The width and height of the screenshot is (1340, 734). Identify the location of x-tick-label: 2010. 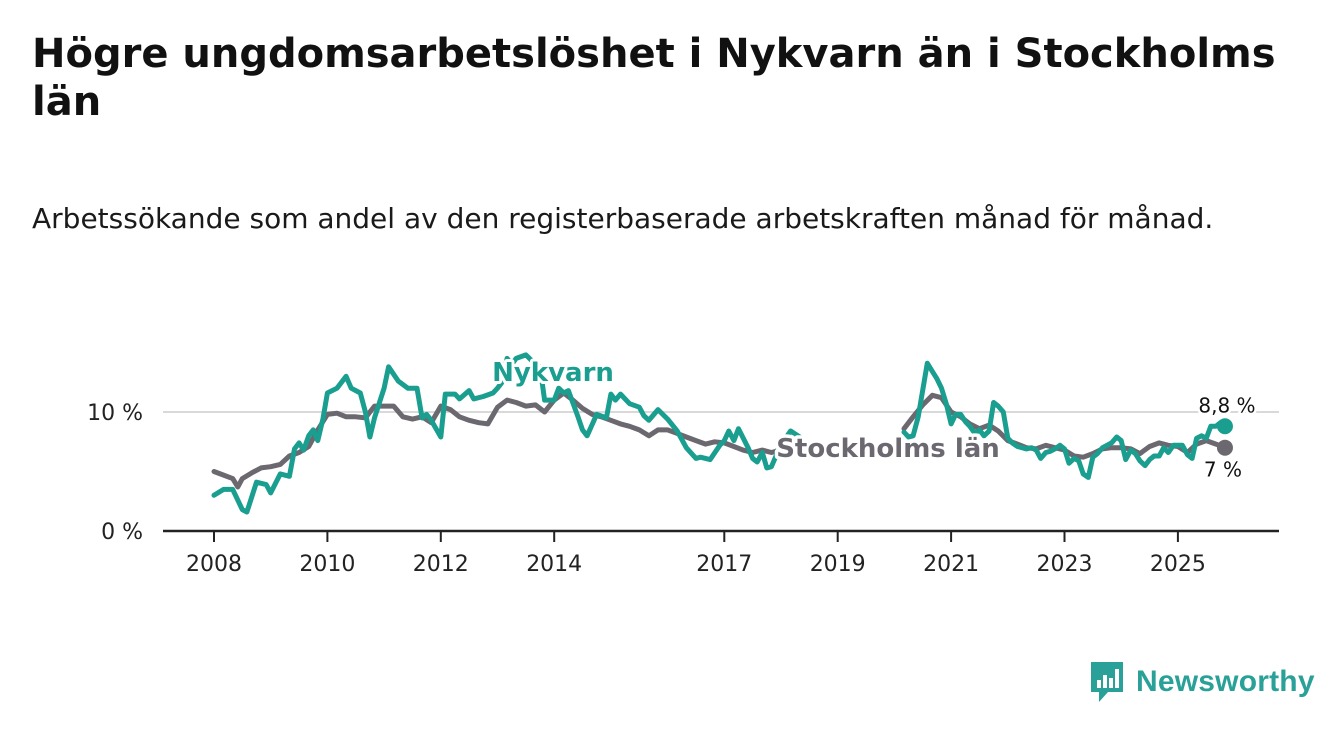
(327, 564).